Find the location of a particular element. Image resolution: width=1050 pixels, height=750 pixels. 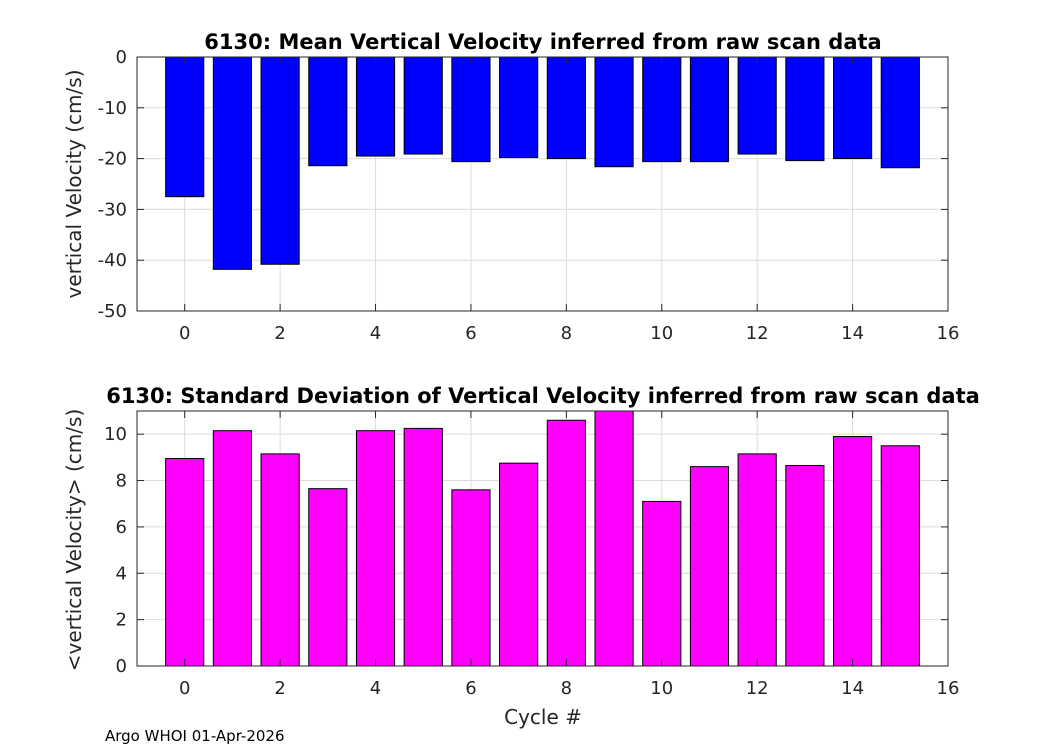

mean-velocity-ytick-label: -30 is located at coordinates (112, 209).